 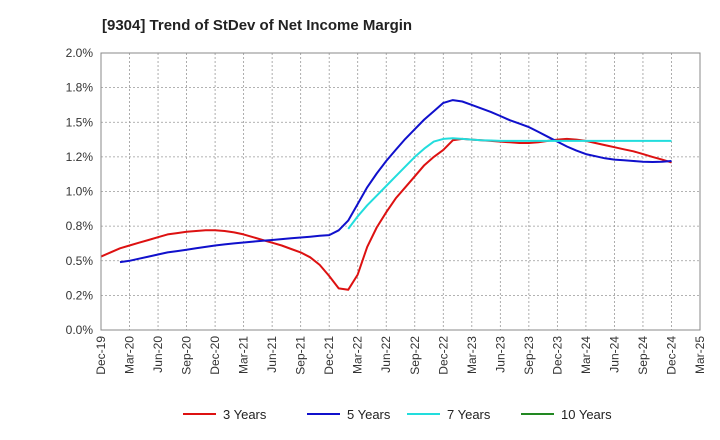 What do you see at coordinates (80, 88) in the screenshot?
I see `y-tick-label: 1.8%` at bounding box center [80, 88].